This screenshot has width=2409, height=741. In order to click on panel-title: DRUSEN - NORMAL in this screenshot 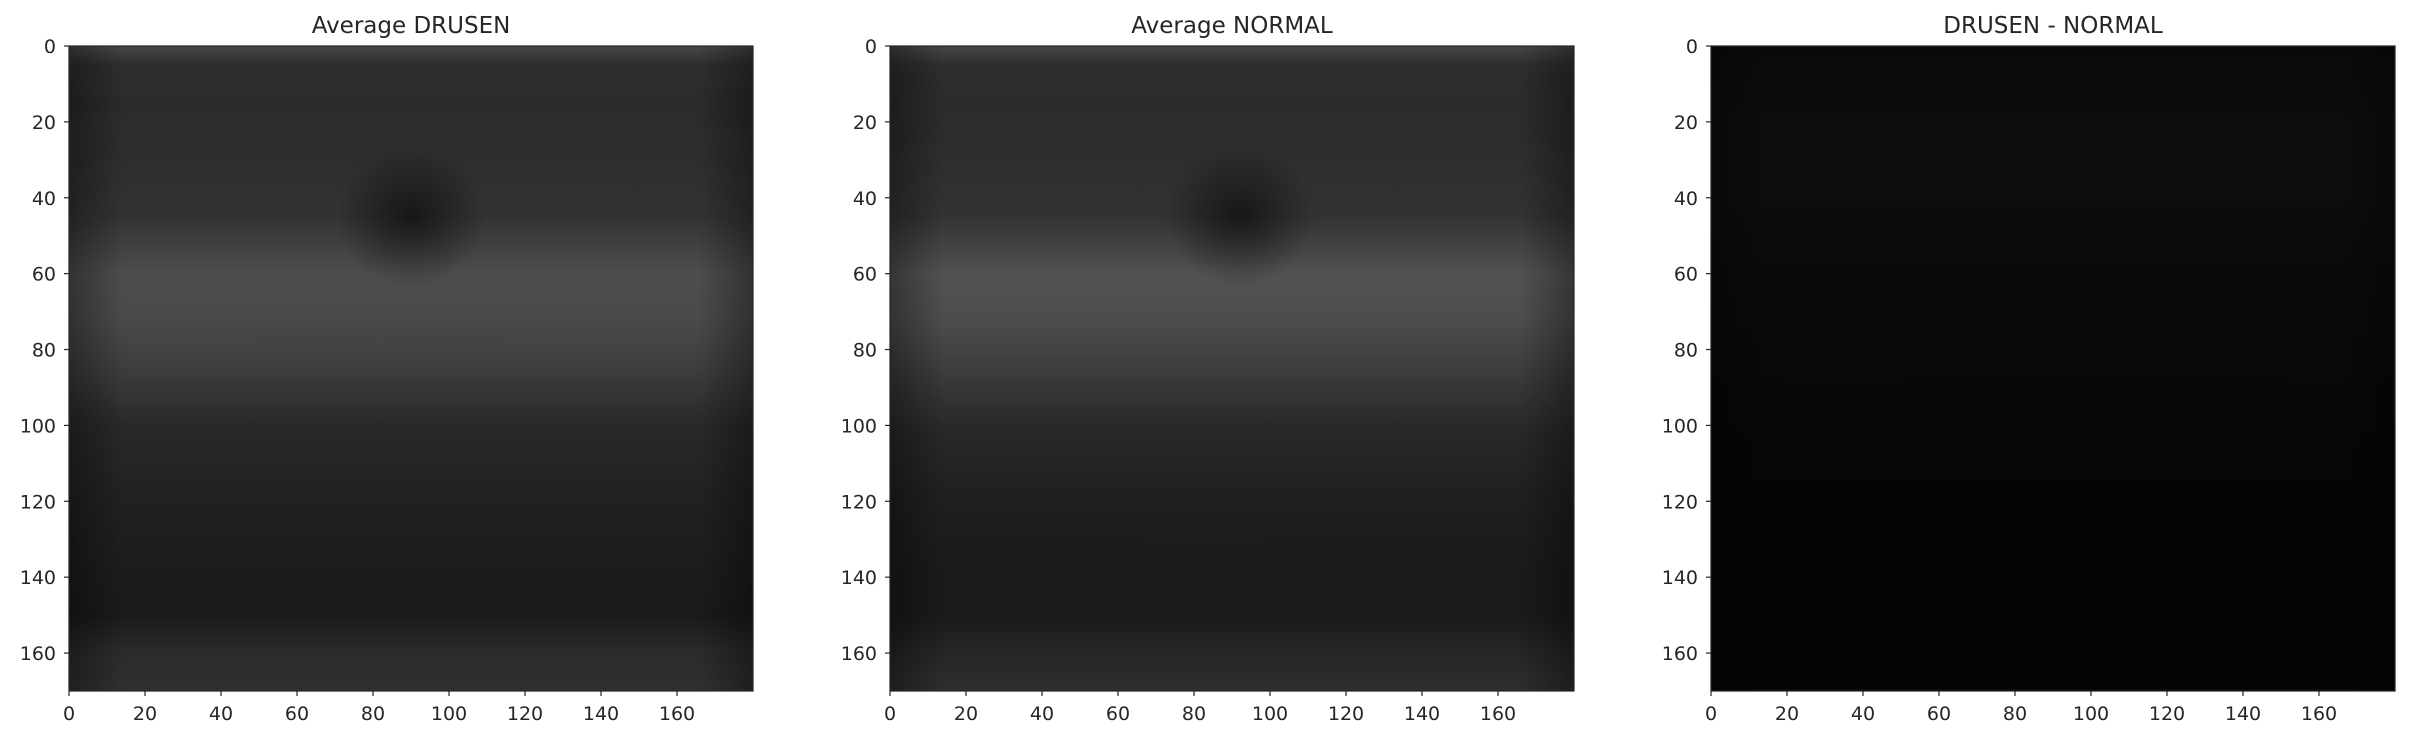, I will do `click(2053, 26)`.